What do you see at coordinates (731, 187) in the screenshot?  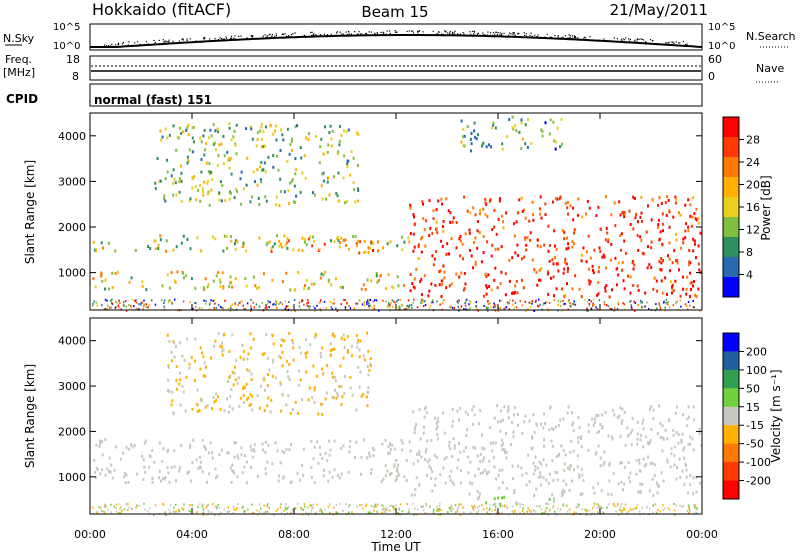 I see `power-colorbar-swatch` at bounding box center [731, 187].